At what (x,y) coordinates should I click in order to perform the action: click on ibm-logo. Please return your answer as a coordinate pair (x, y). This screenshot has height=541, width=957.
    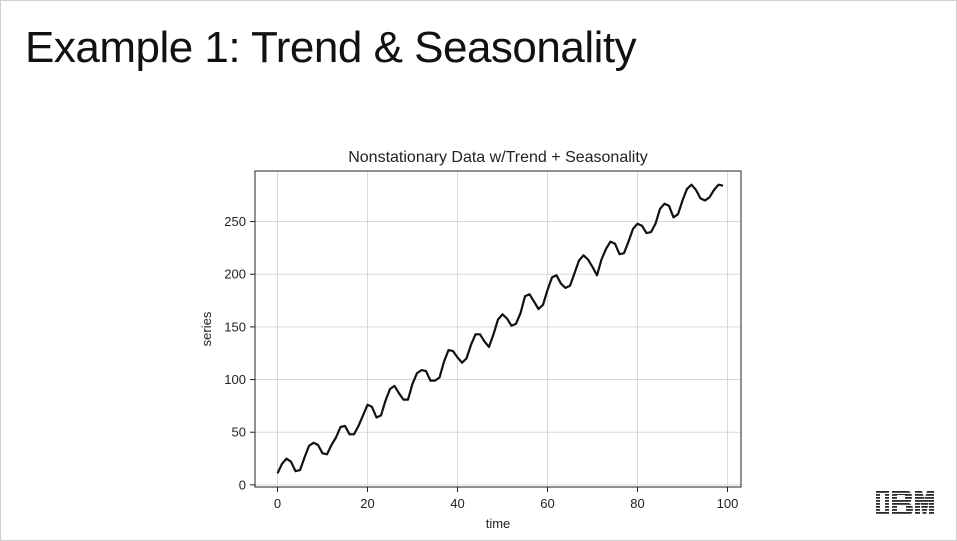
    Looking at the image, I should click on (905, 503).